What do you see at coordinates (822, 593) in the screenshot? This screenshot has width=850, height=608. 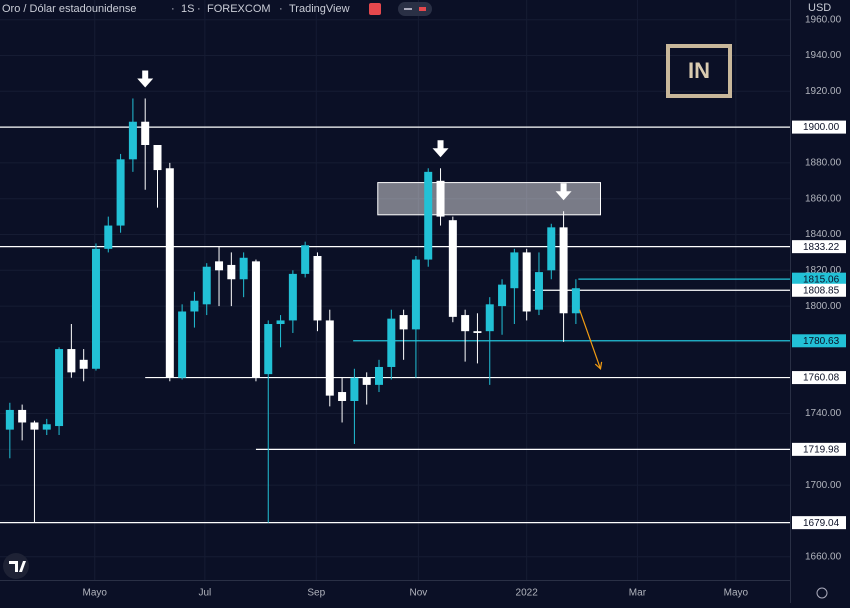 I see `settings-icon` at bounding box center [822, 593].